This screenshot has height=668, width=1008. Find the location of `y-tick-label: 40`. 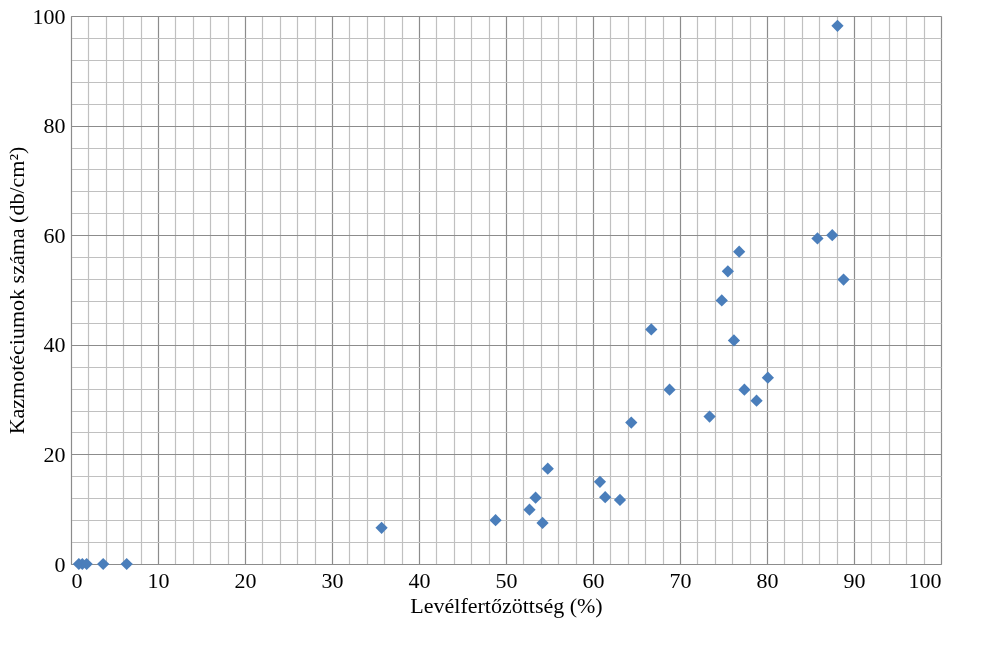

y-tick-label: 40 is located at coordinates (54, 345).